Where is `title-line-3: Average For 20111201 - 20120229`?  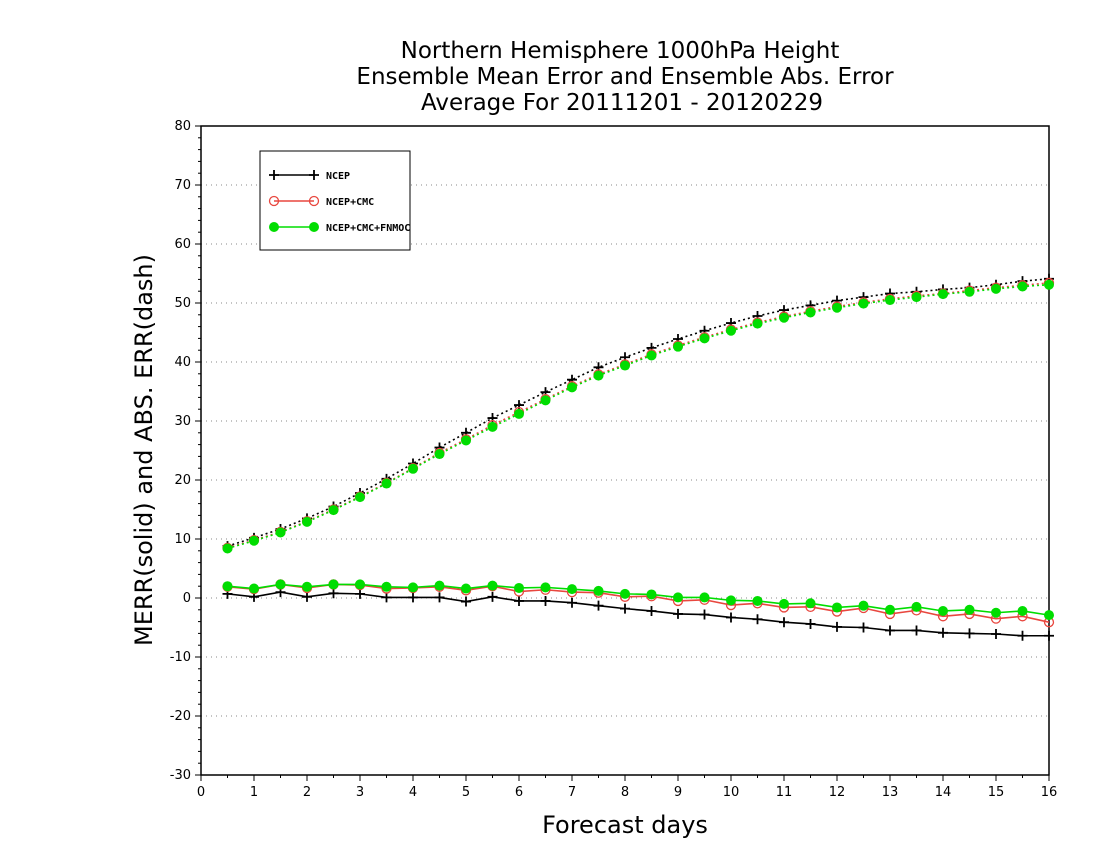
title-line-3: Average For 20111201 - 20120229 is located at coordinates (622, 103).